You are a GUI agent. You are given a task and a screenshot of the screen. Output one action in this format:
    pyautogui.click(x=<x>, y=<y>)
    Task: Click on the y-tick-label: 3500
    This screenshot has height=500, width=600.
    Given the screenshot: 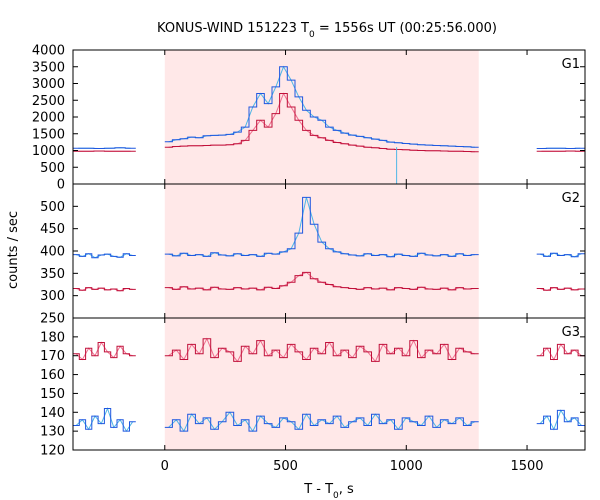 What is the action you would take?
    pyautogui.click(x=48, y=67)
    